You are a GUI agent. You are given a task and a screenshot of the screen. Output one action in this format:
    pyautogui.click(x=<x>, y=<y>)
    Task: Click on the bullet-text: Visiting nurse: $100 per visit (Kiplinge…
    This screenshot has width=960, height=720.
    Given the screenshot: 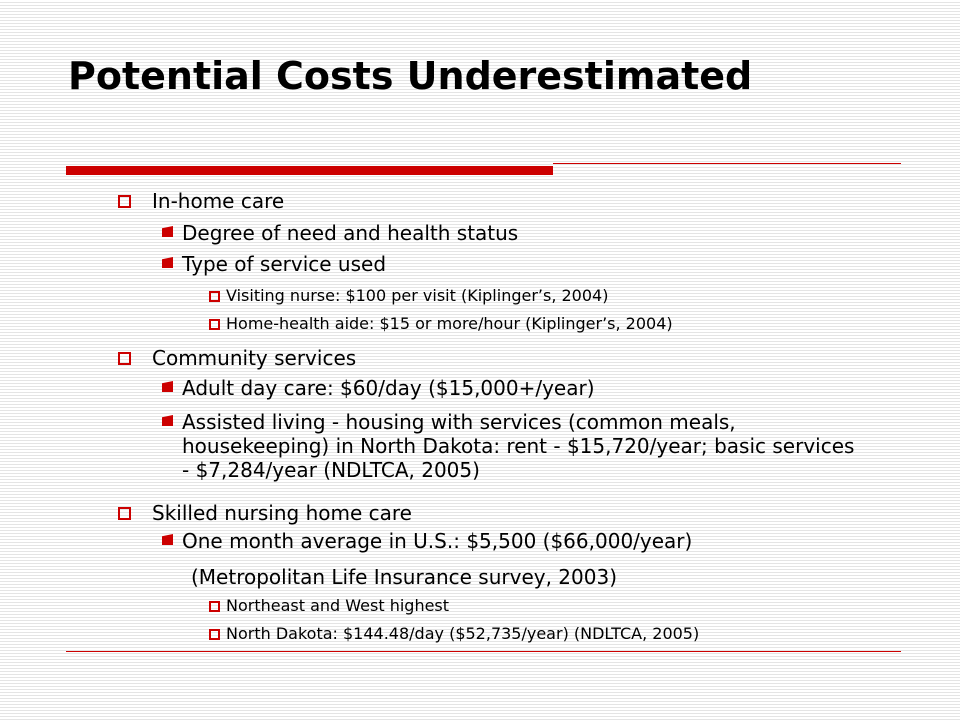 What is the action you would take?
    pyautogui.click(x=417, y=295)
    